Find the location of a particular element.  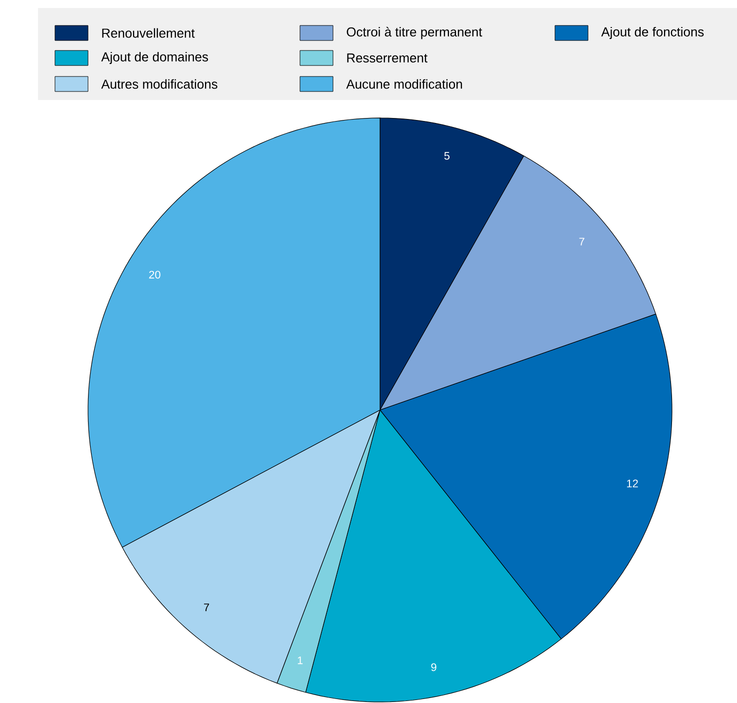

data-label: 20 is located at coordinates (154, 274).